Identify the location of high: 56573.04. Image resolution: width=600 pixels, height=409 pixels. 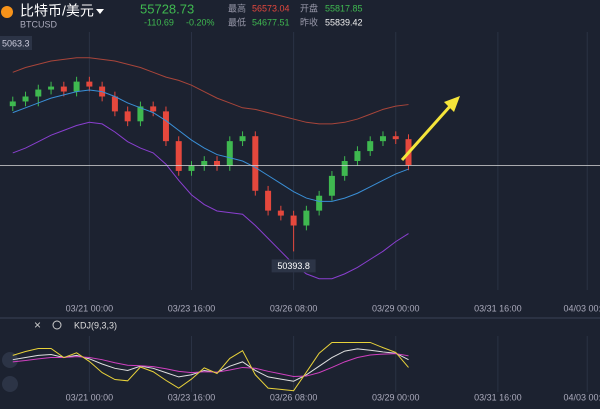
(271, 8).